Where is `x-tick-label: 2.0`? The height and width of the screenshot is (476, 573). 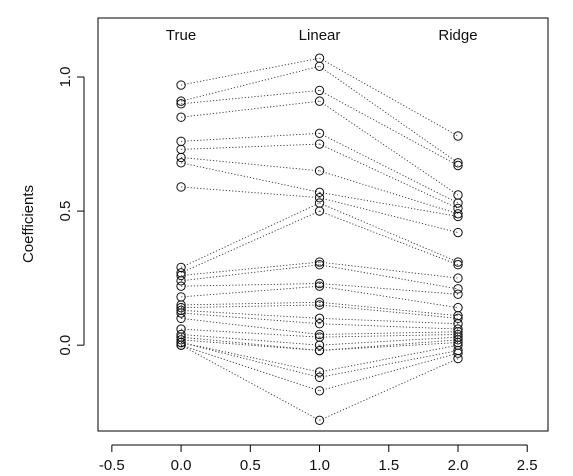
x-tick-label: 2.0 is located at coordinates (458, 465).